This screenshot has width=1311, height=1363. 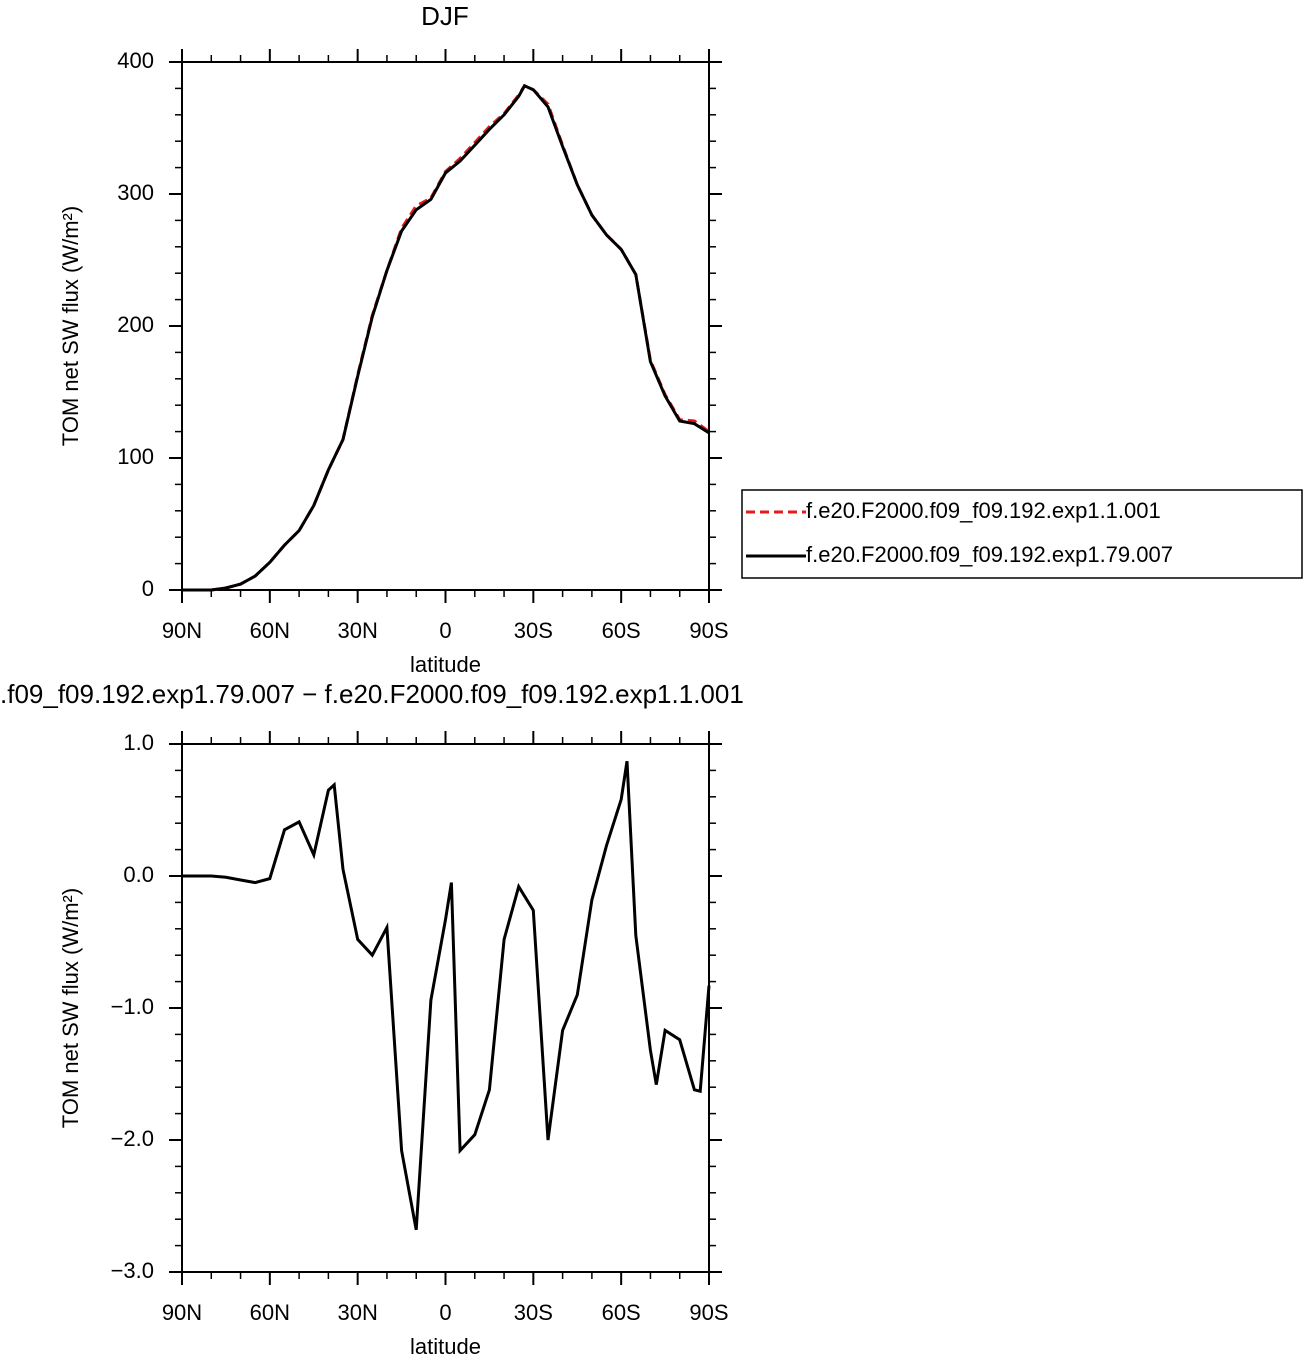 What do you see at coordinates (446, 995) in the screenshot?
I see `data-line` at bounding box center [446, 995].